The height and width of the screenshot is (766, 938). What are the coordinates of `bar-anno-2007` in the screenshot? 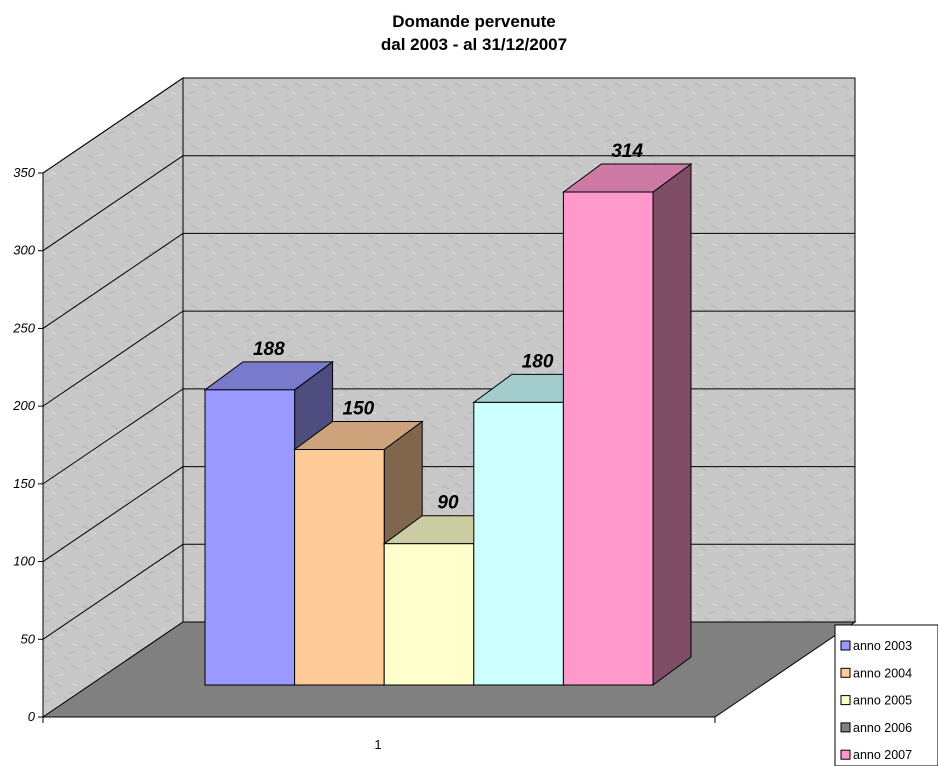 It's located at (627, 424).